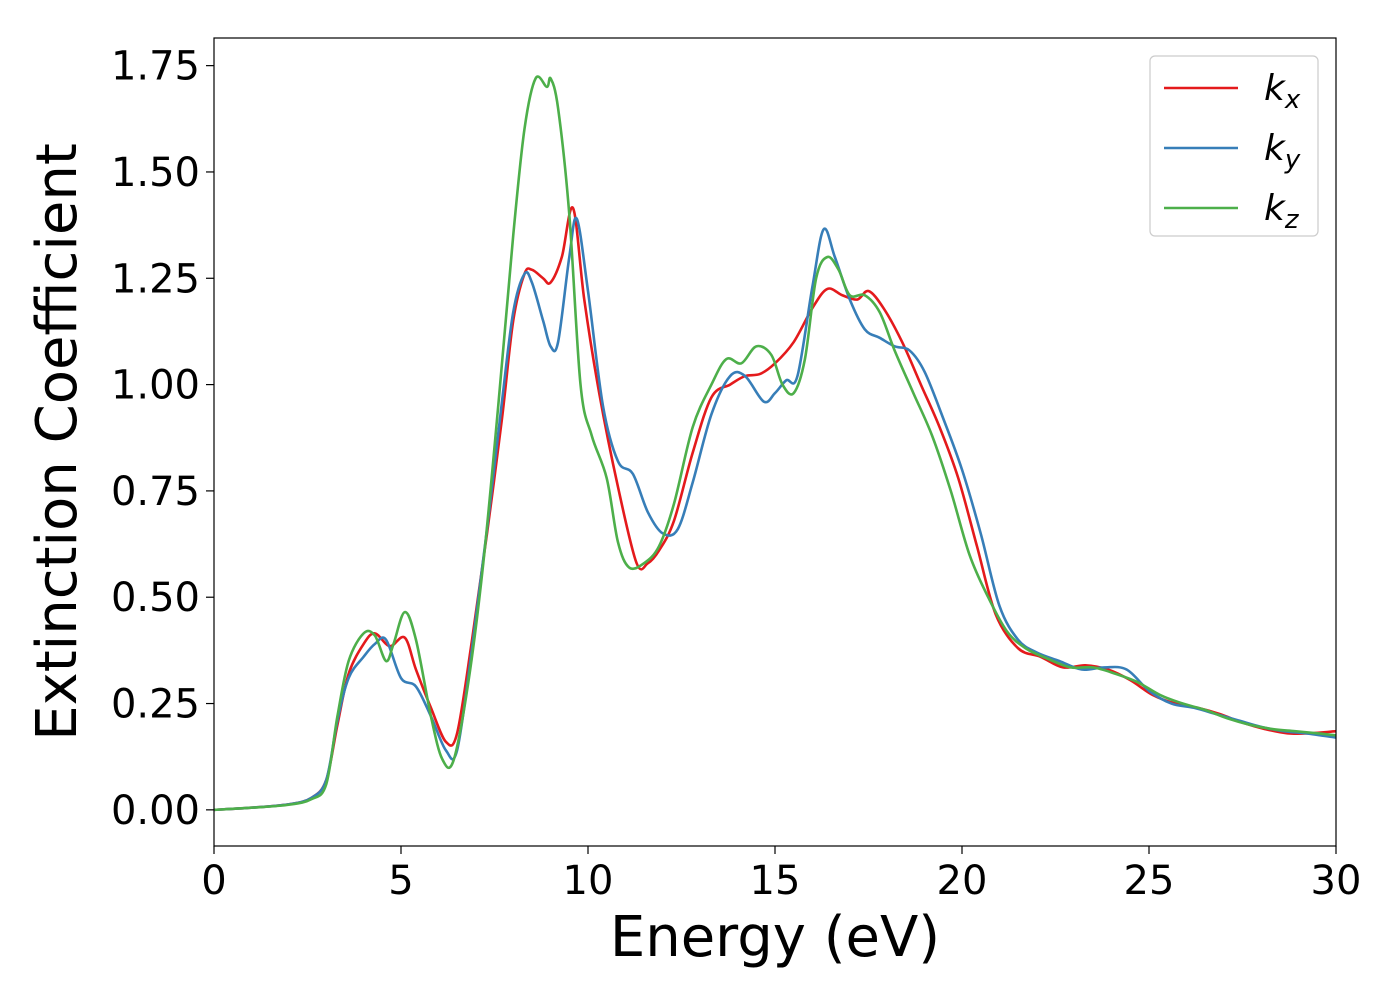  Describe the element at coordinates (155, 811) in the screenshot. I see `y-tick-label: 0.00` at that location.